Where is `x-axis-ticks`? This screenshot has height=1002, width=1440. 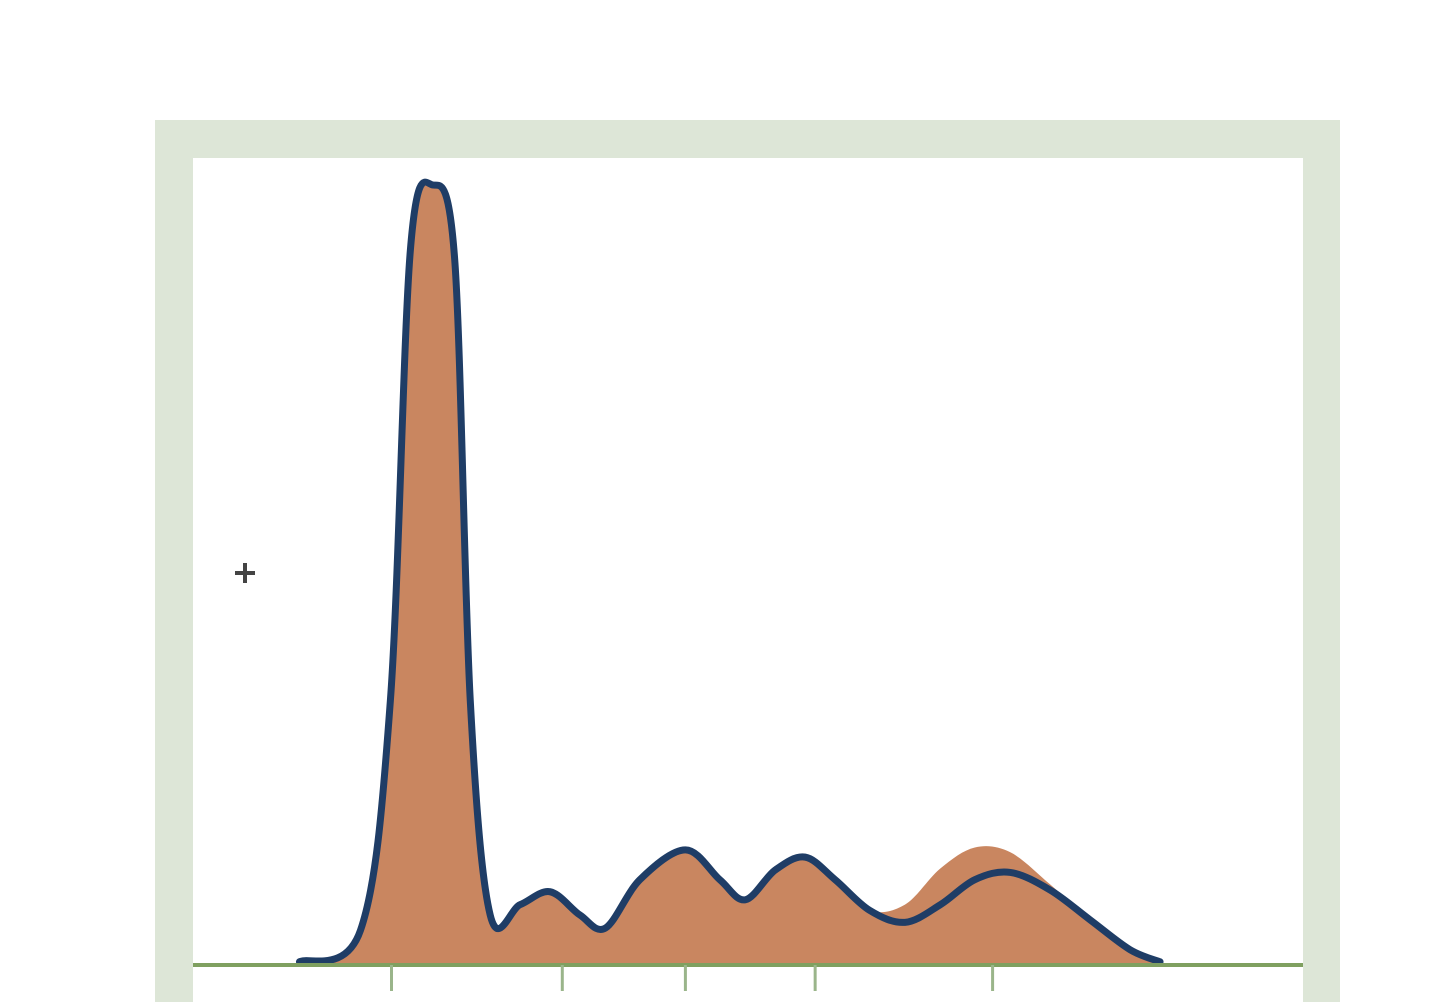 x-axis-ticks is located at coordinates (692, 978).